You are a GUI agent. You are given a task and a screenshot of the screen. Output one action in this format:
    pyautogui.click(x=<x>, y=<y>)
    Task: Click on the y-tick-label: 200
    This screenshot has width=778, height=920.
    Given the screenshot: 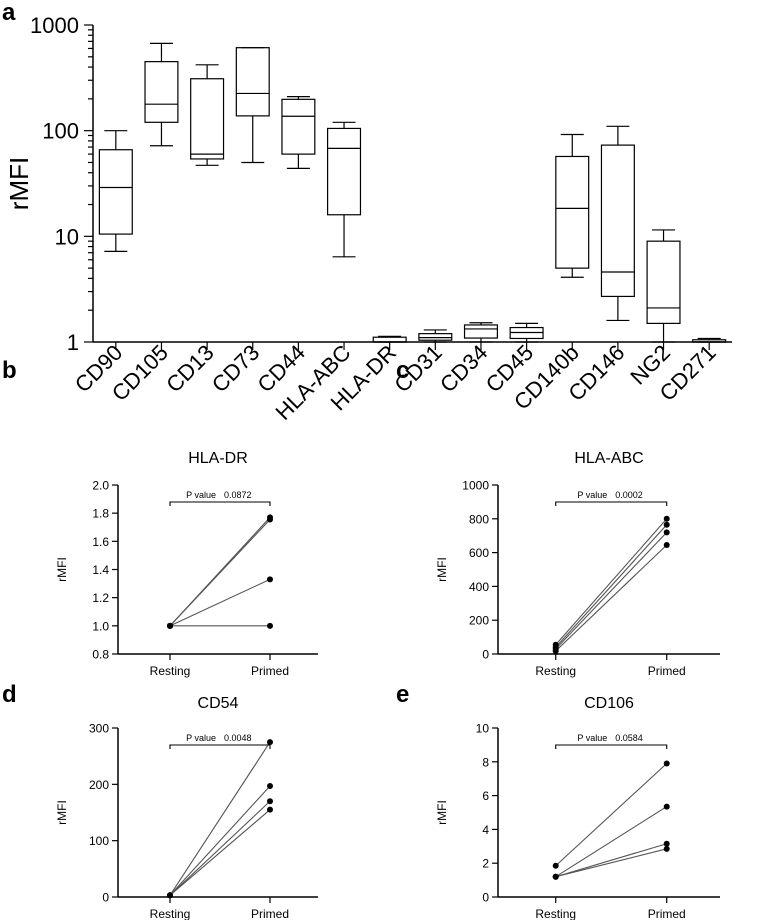 What is the action you would take?
    pyautogui.click(x=479, y=621)
    